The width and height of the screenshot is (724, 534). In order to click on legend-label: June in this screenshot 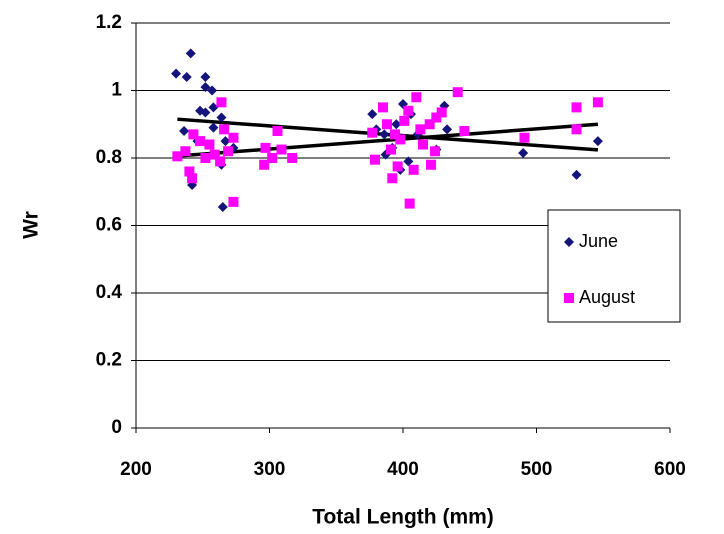, I will do `click(598, 241)`.